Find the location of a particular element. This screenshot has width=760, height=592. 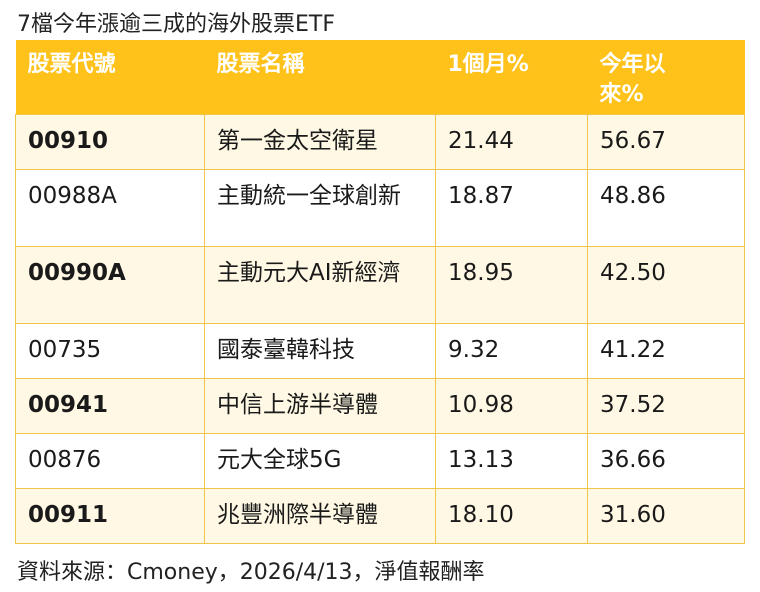

cell-ytd: 31.60 is located at coordinates (666, 515).